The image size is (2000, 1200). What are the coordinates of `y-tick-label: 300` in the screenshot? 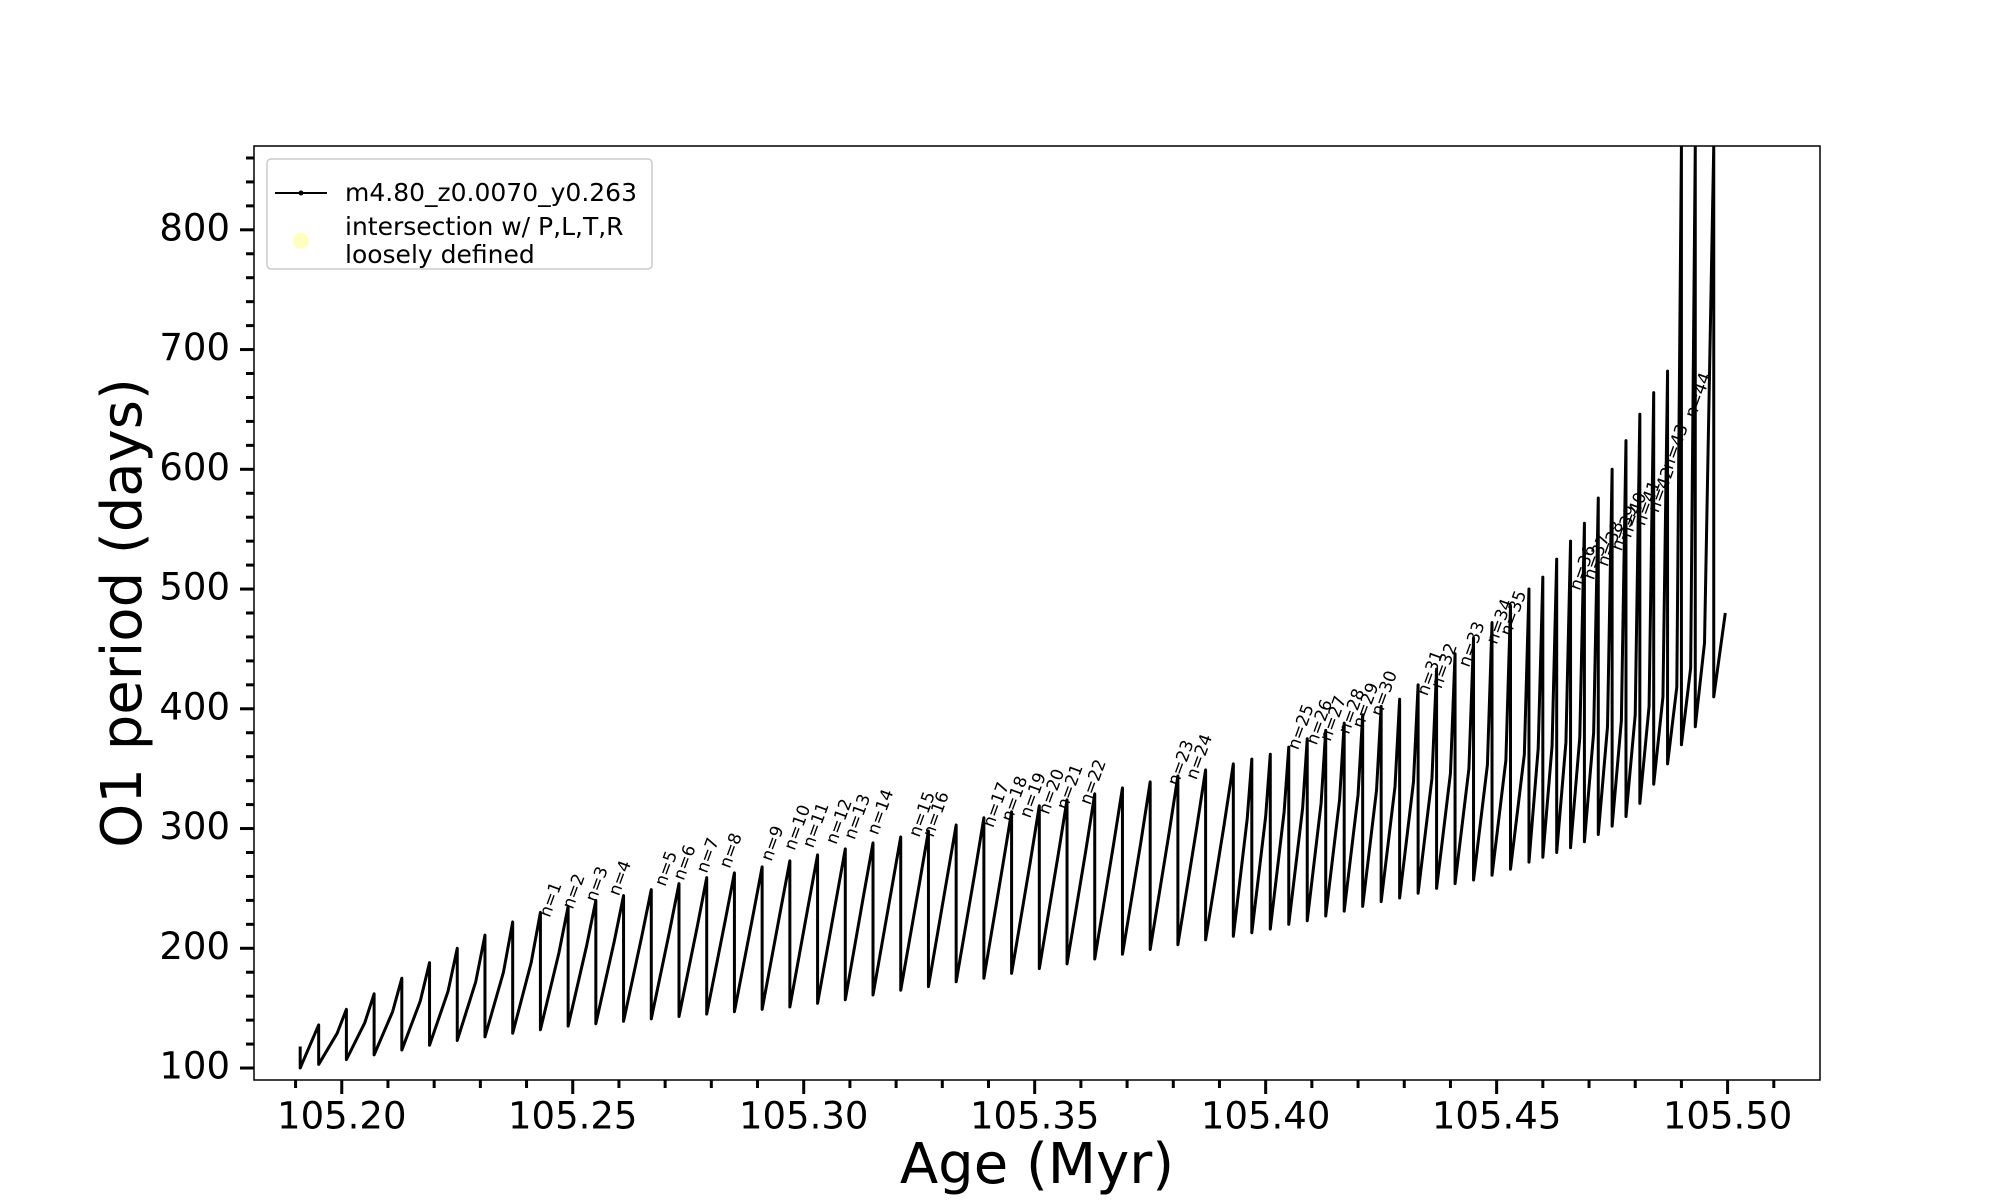 It's located at (194, 826).